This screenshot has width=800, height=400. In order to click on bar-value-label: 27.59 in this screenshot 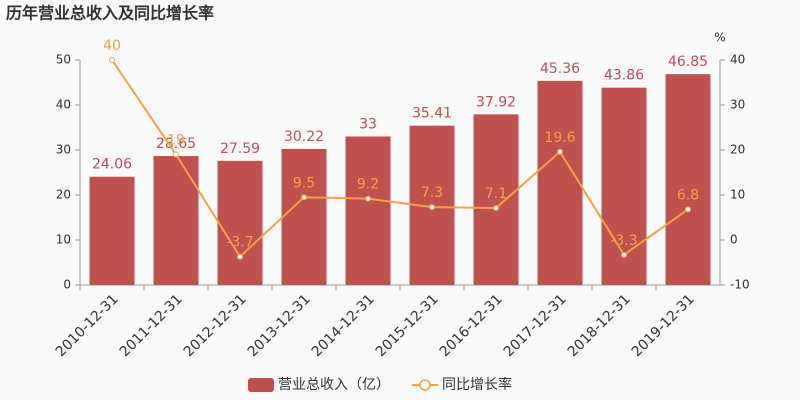, I will do `click(240, 149)`.